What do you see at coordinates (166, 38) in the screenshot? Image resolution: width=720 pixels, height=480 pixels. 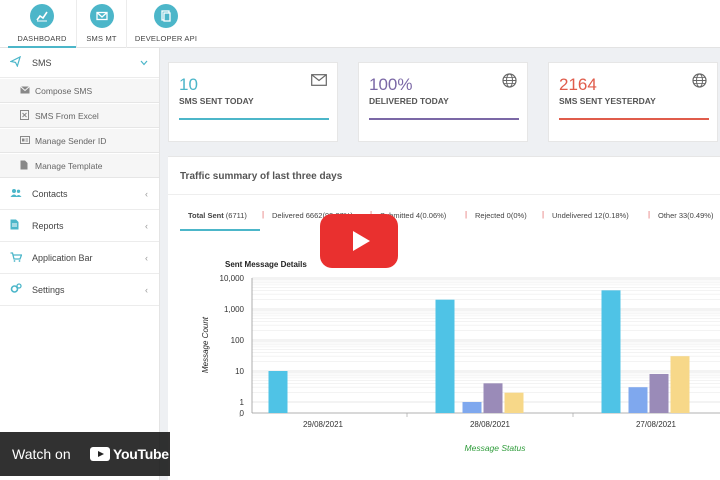 I see `nav-tab-label: DEVELOPER API` at bounding box center [166, 38].